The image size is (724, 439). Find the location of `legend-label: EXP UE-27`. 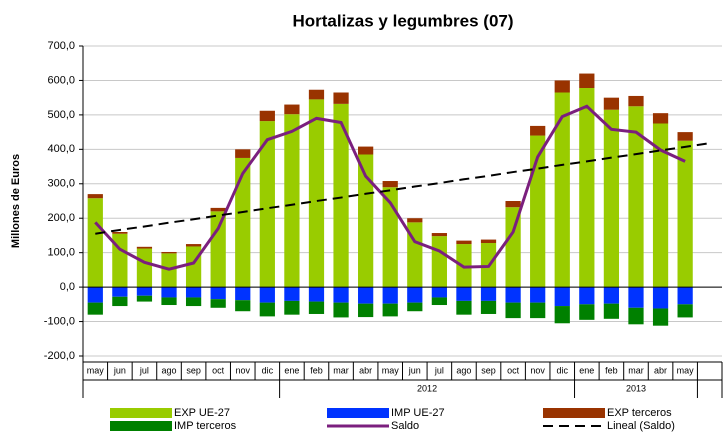

legend-label: EXP UE-27 is located at coordinates (202, 413).